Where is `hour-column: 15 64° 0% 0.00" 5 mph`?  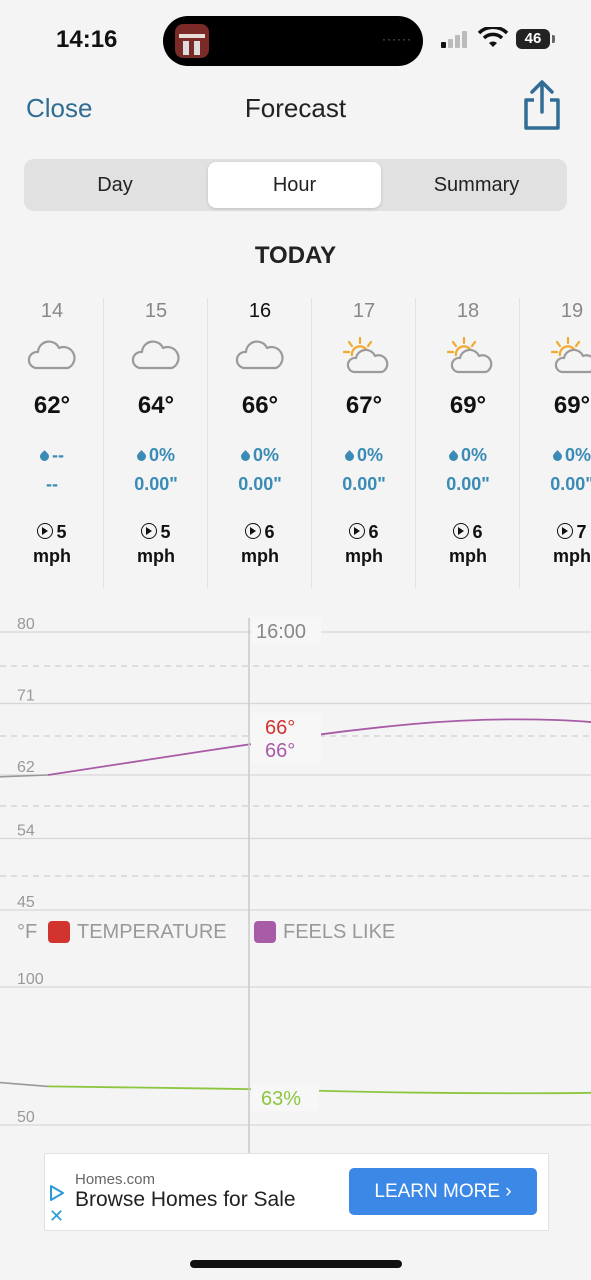
hour-column: 15 64° 0% 0.00" 5 mph is located at coordinates (156, 440).